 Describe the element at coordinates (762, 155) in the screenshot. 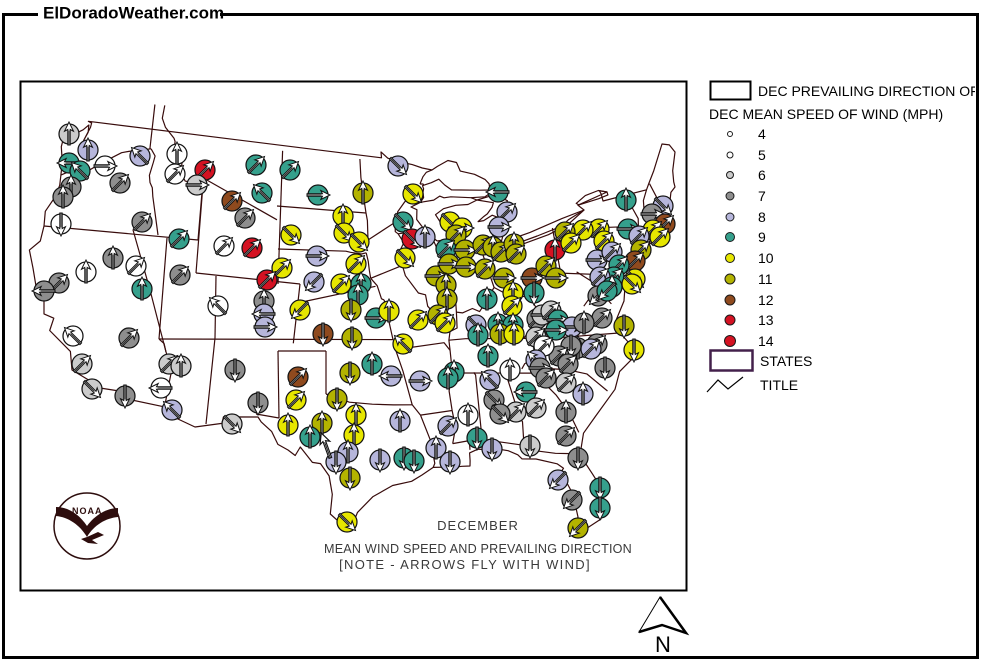

I see `svg-text: 5` at that location.